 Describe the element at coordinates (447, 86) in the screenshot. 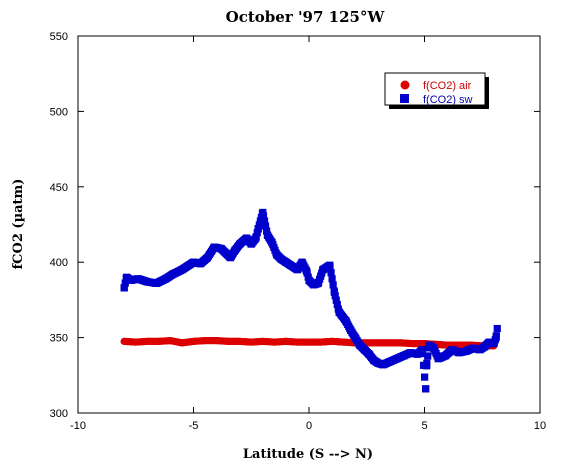

I see `legend-label-air: f(CO2) air` at that location.